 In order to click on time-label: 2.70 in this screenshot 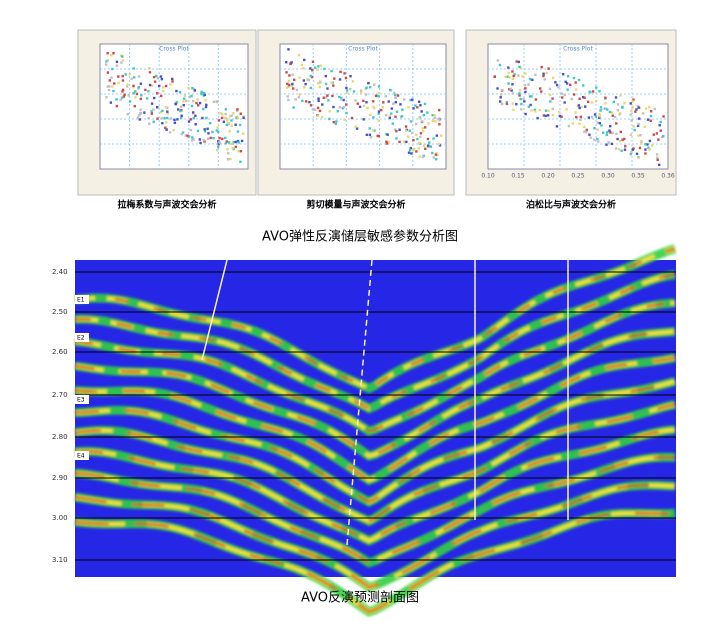, I will do `click(60, 395)`.